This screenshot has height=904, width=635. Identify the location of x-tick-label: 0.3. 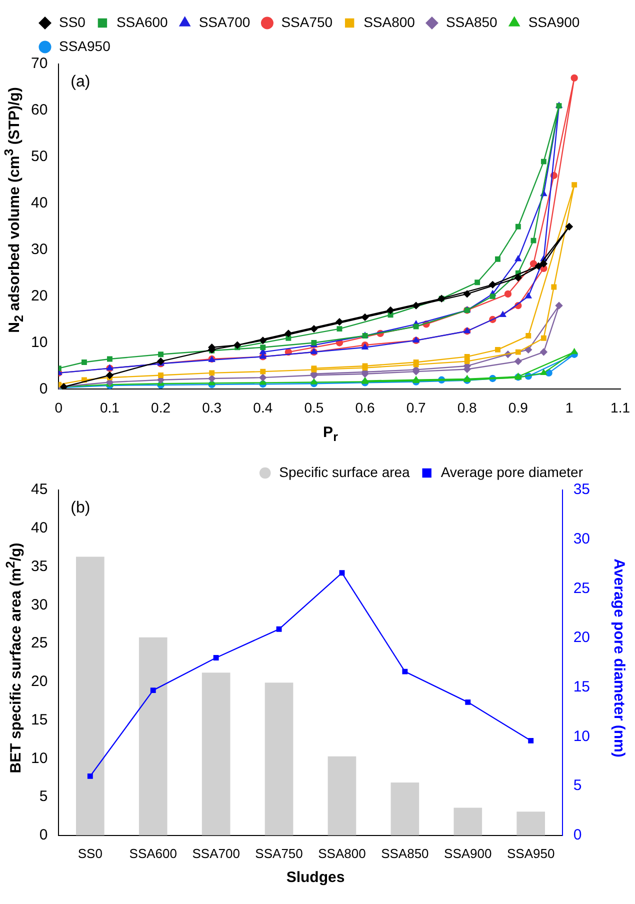
(212, 407).